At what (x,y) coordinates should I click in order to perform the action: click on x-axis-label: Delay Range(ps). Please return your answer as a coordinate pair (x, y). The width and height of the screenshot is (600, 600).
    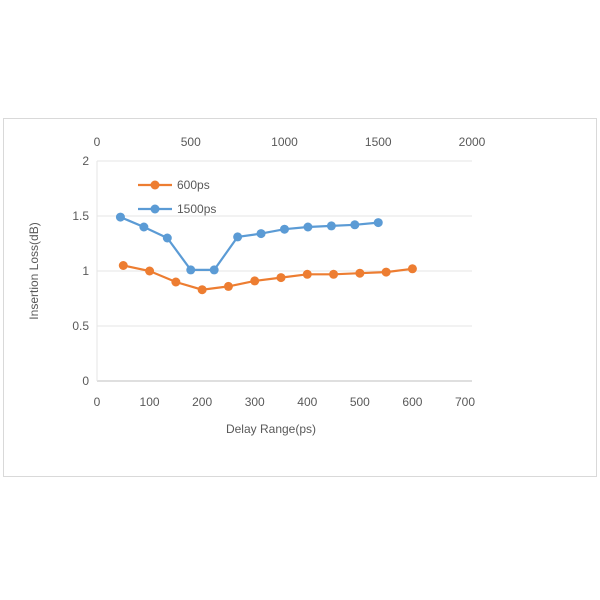
    Looking at the image, I should click on (271, 429).